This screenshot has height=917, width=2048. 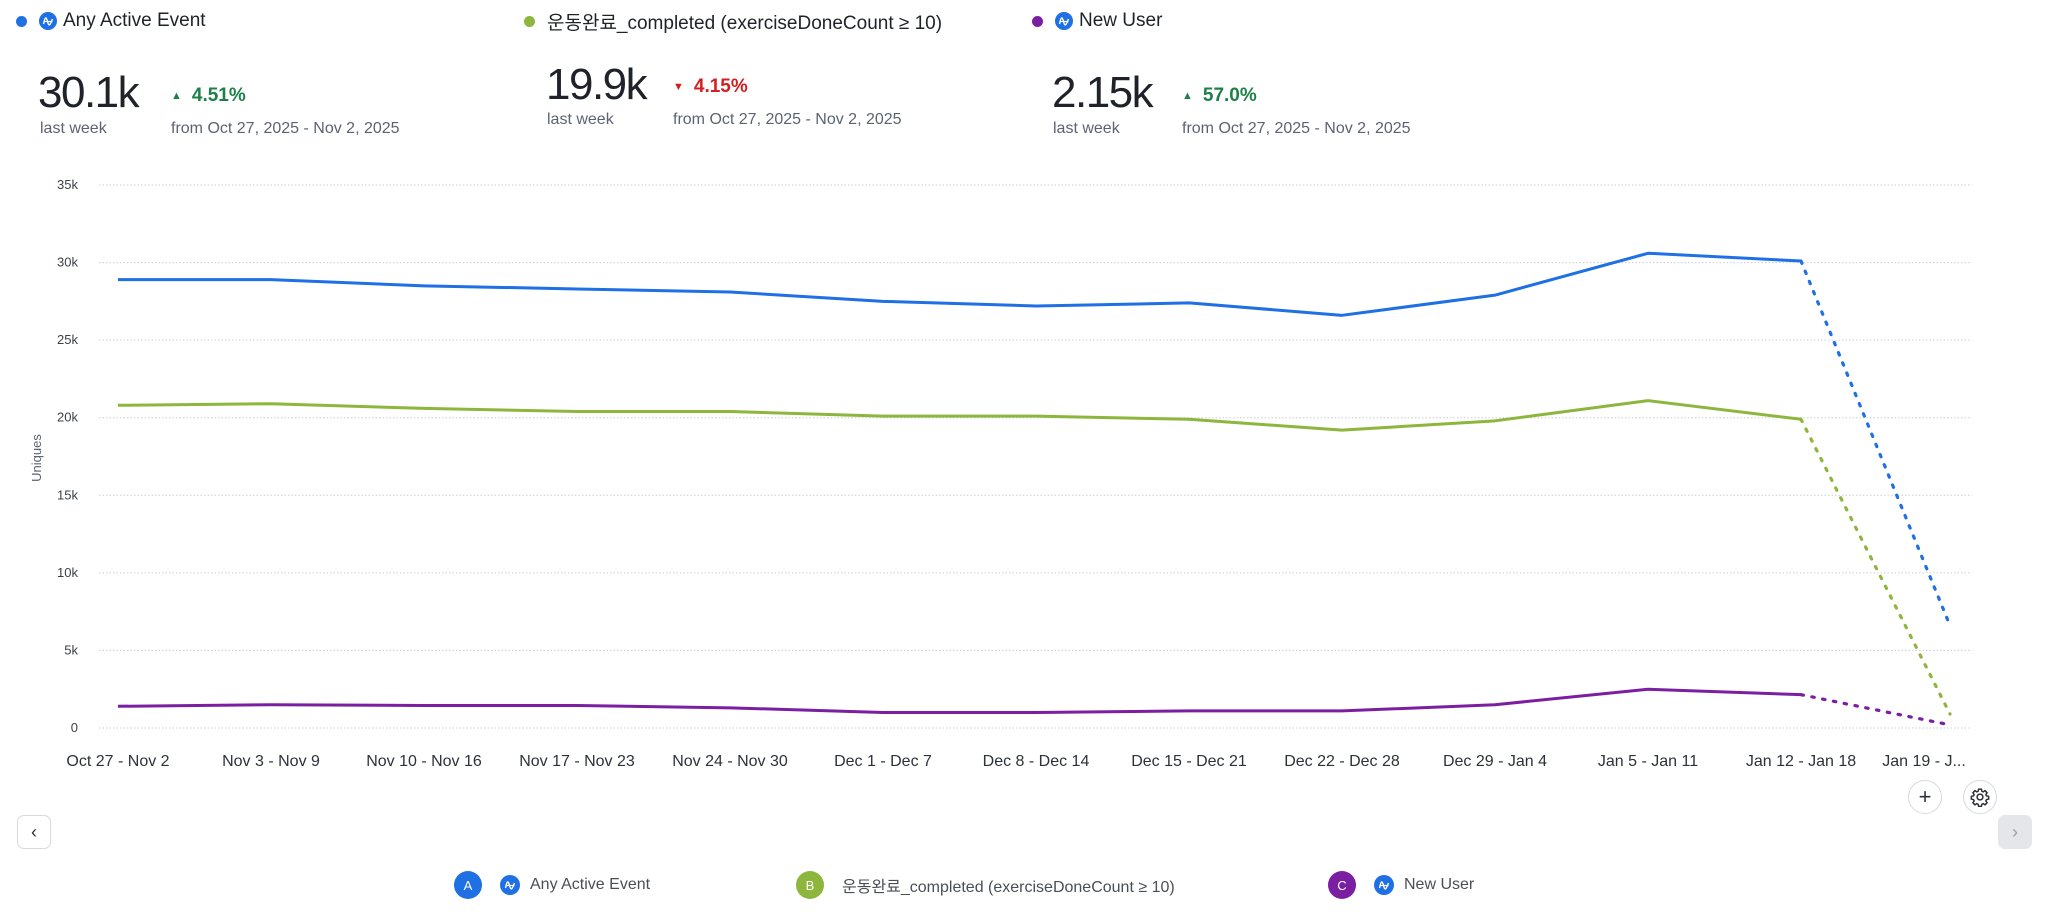 I want to click on y-tick-label: 25k, so click(x=67, y=339).